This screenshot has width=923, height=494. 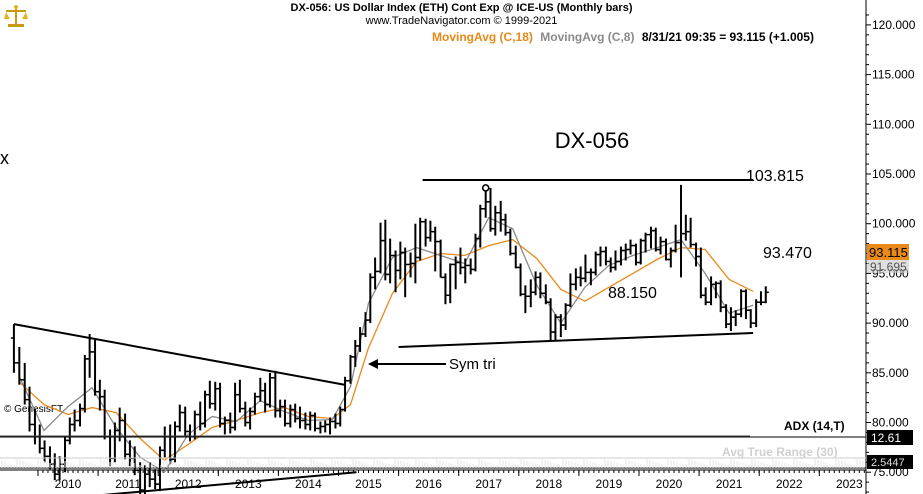 What do you see at coordinates (886, 438) in the screenshot?
I see `adx-value-label: 12.61` at bounding box center [886, 438].